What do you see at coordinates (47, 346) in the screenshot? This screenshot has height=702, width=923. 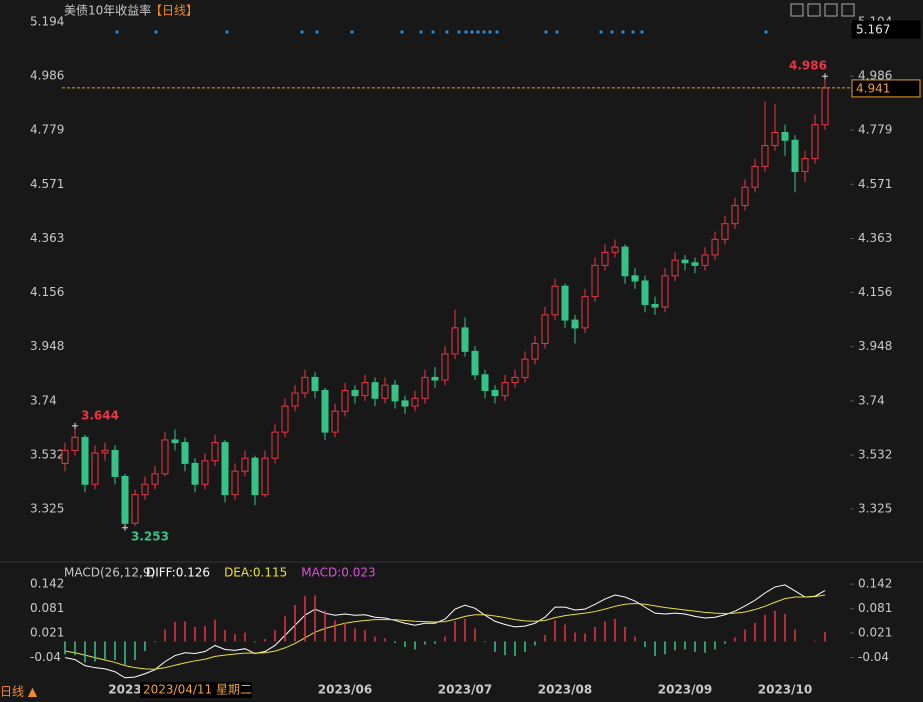 I see `y-tick-label: 3.948` at bounding box center [47, 346].